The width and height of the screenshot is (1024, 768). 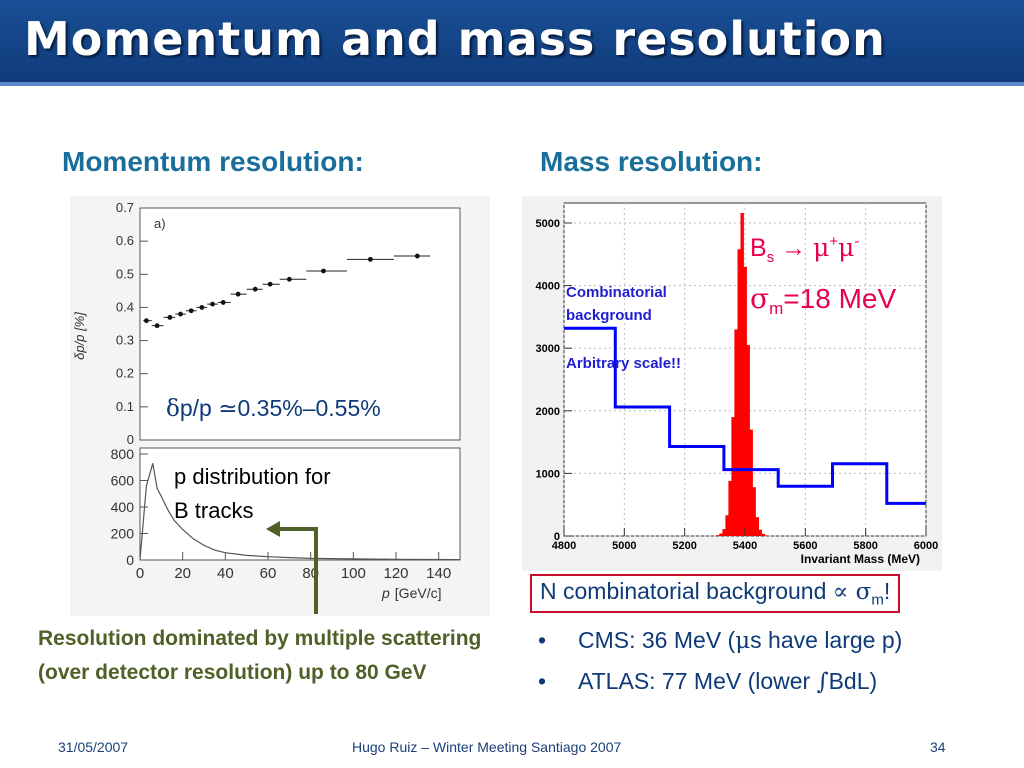 I want to click on mass-xticks: 4800 5000 5200 5400 5600 5800 6000, so click(x=745, y=540).